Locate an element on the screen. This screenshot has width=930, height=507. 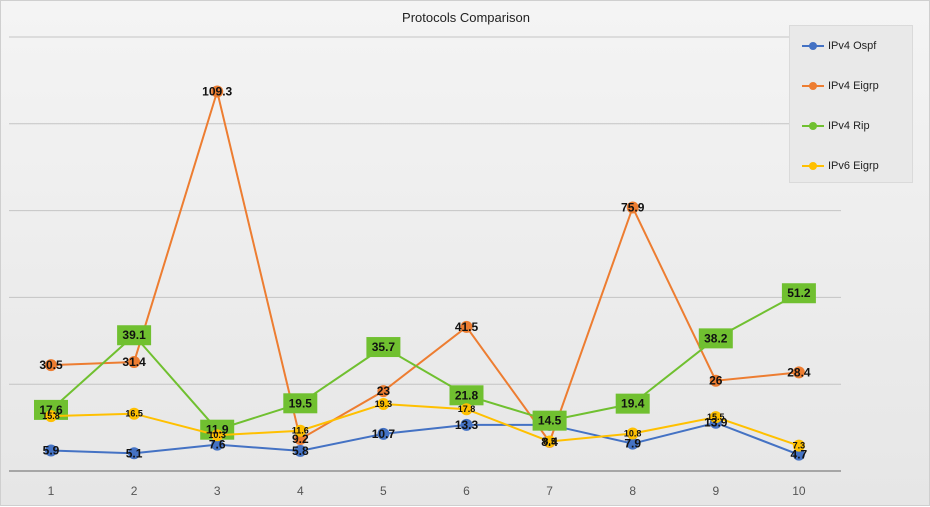
legend-item-ipv4-rip: IPv4 Rip is located at coordinates (836, 126).